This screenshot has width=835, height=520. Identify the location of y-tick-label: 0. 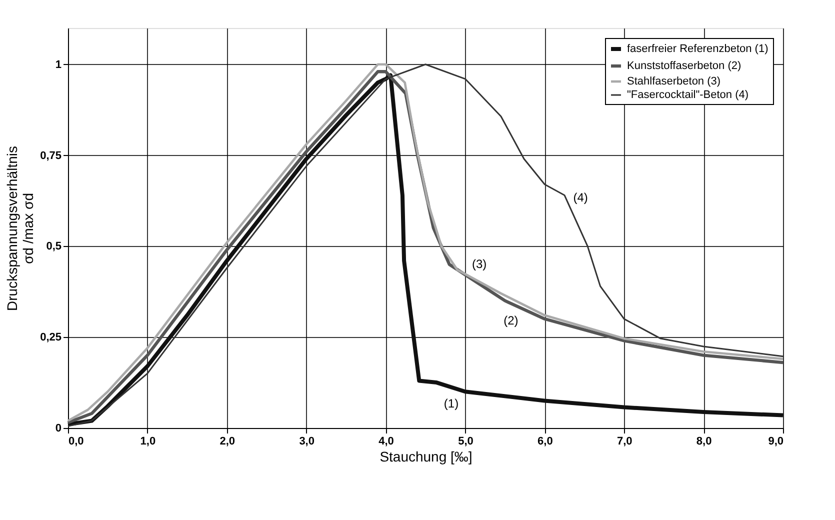
(58, 428).